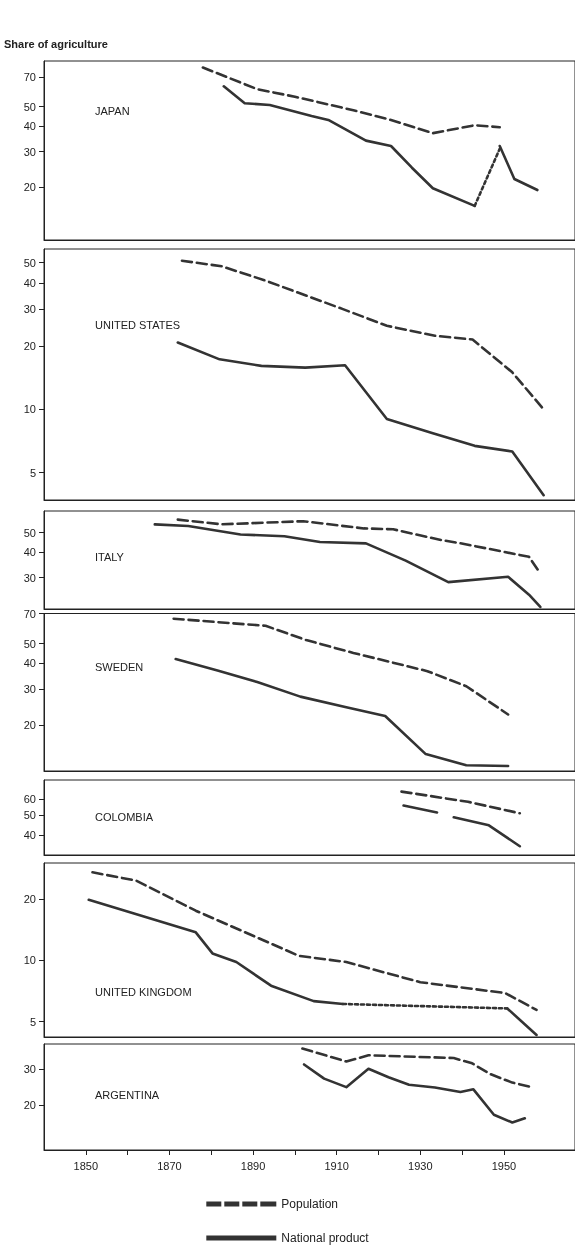  What do you see at coordinates (253, 1165) in the screenshot?
I see `x-tick-label: 1890` at bounding box center [253, 1165].